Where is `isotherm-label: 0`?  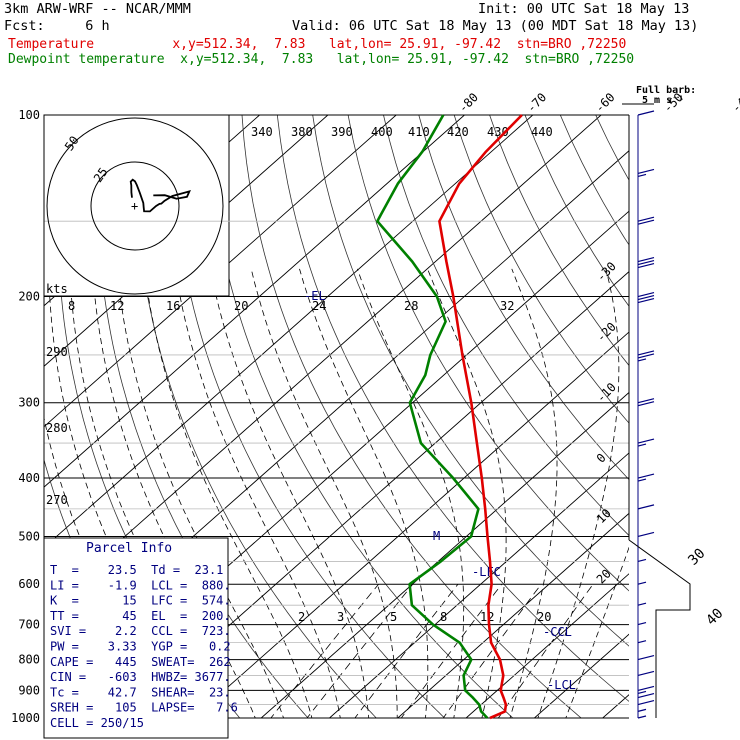 isotherm-label: 0 is located at coordinates (601, 458).